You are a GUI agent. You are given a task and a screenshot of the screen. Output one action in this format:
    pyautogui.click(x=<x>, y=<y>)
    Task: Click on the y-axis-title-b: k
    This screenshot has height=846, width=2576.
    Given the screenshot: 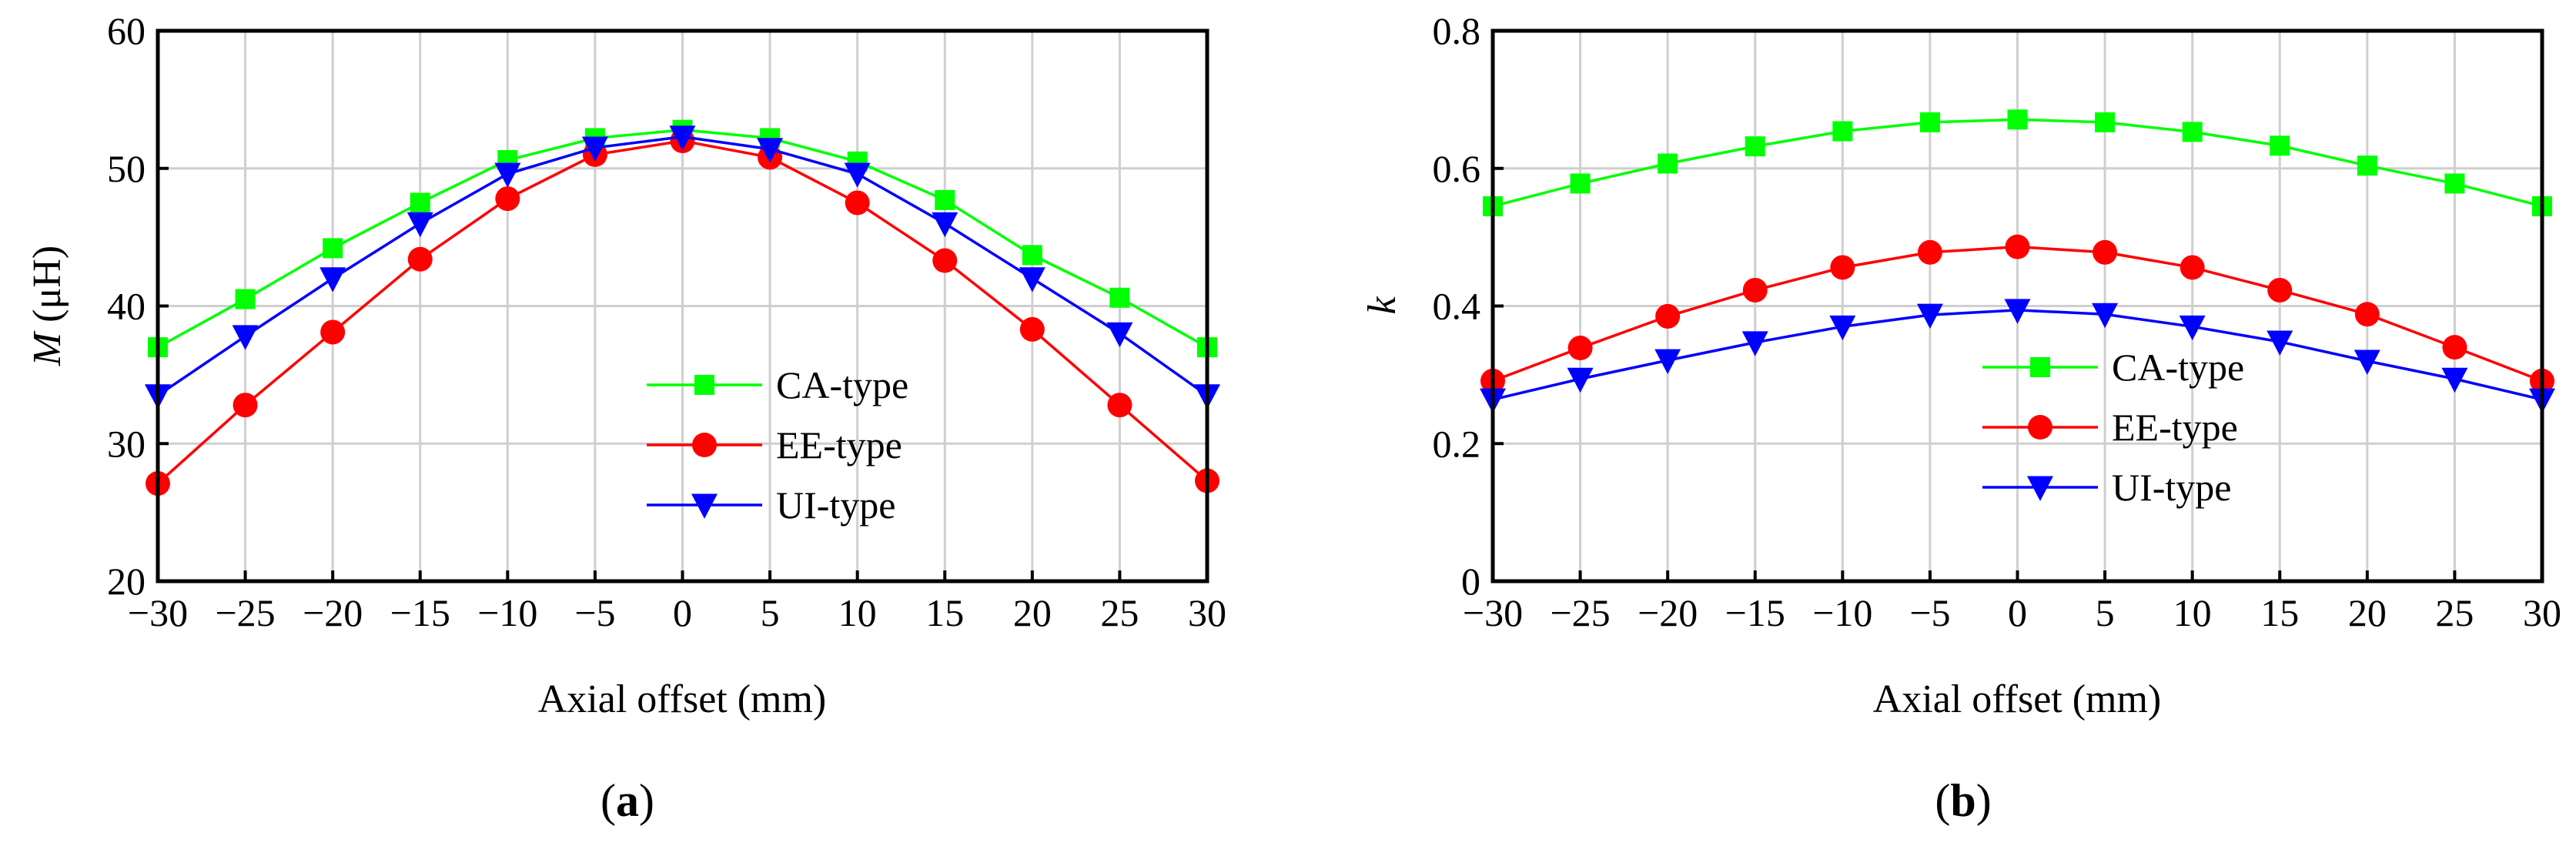 What is the action you would take?
    pyautogui.click(x=1382, y=305)
    